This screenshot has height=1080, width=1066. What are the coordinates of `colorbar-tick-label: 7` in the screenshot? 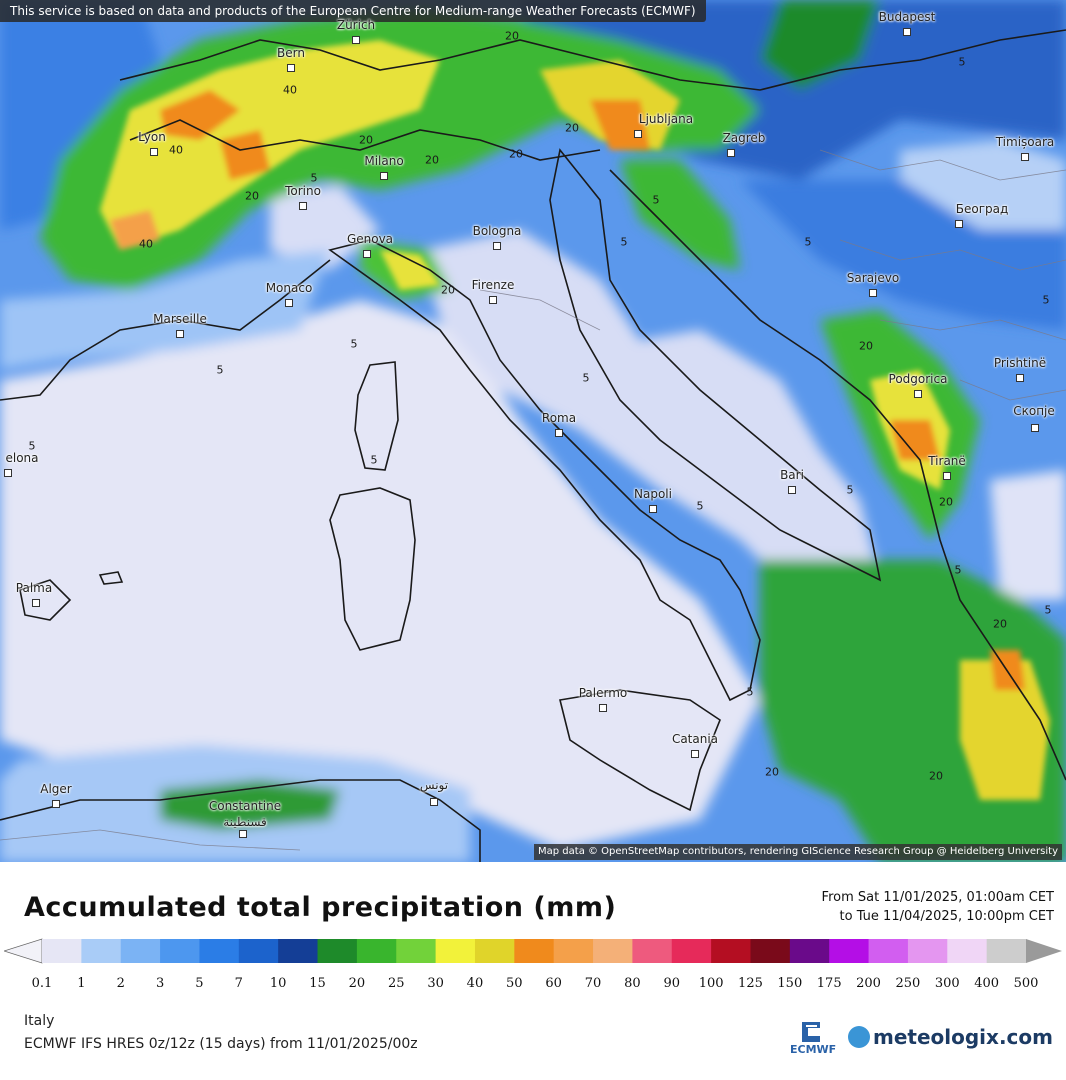 It's located at (238, 983).